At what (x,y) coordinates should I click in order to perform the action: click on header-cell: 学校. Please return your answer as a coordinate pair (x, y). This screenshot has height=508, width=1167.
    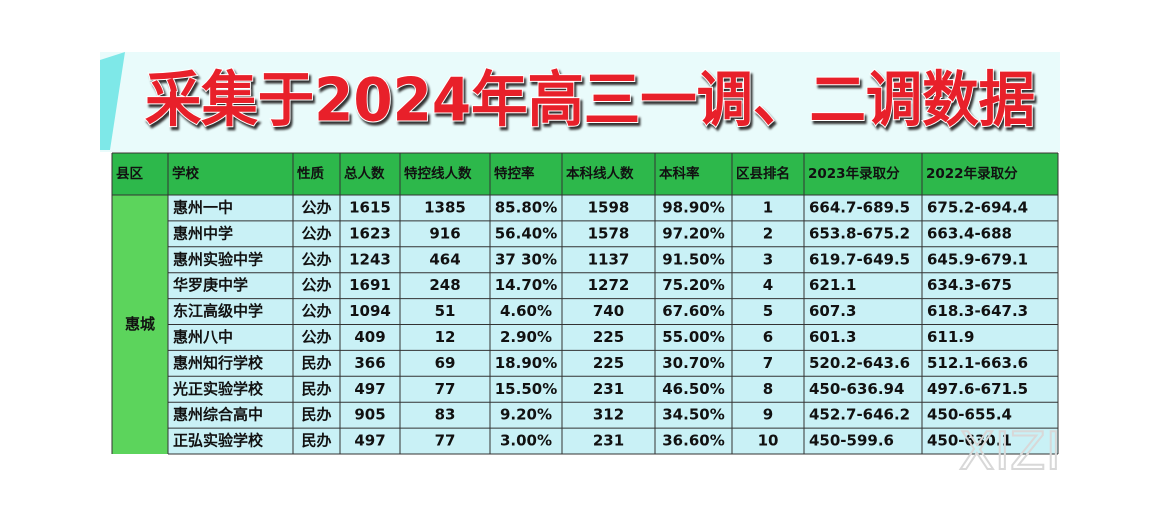
    Looking at the image, I should click on (185, 173).